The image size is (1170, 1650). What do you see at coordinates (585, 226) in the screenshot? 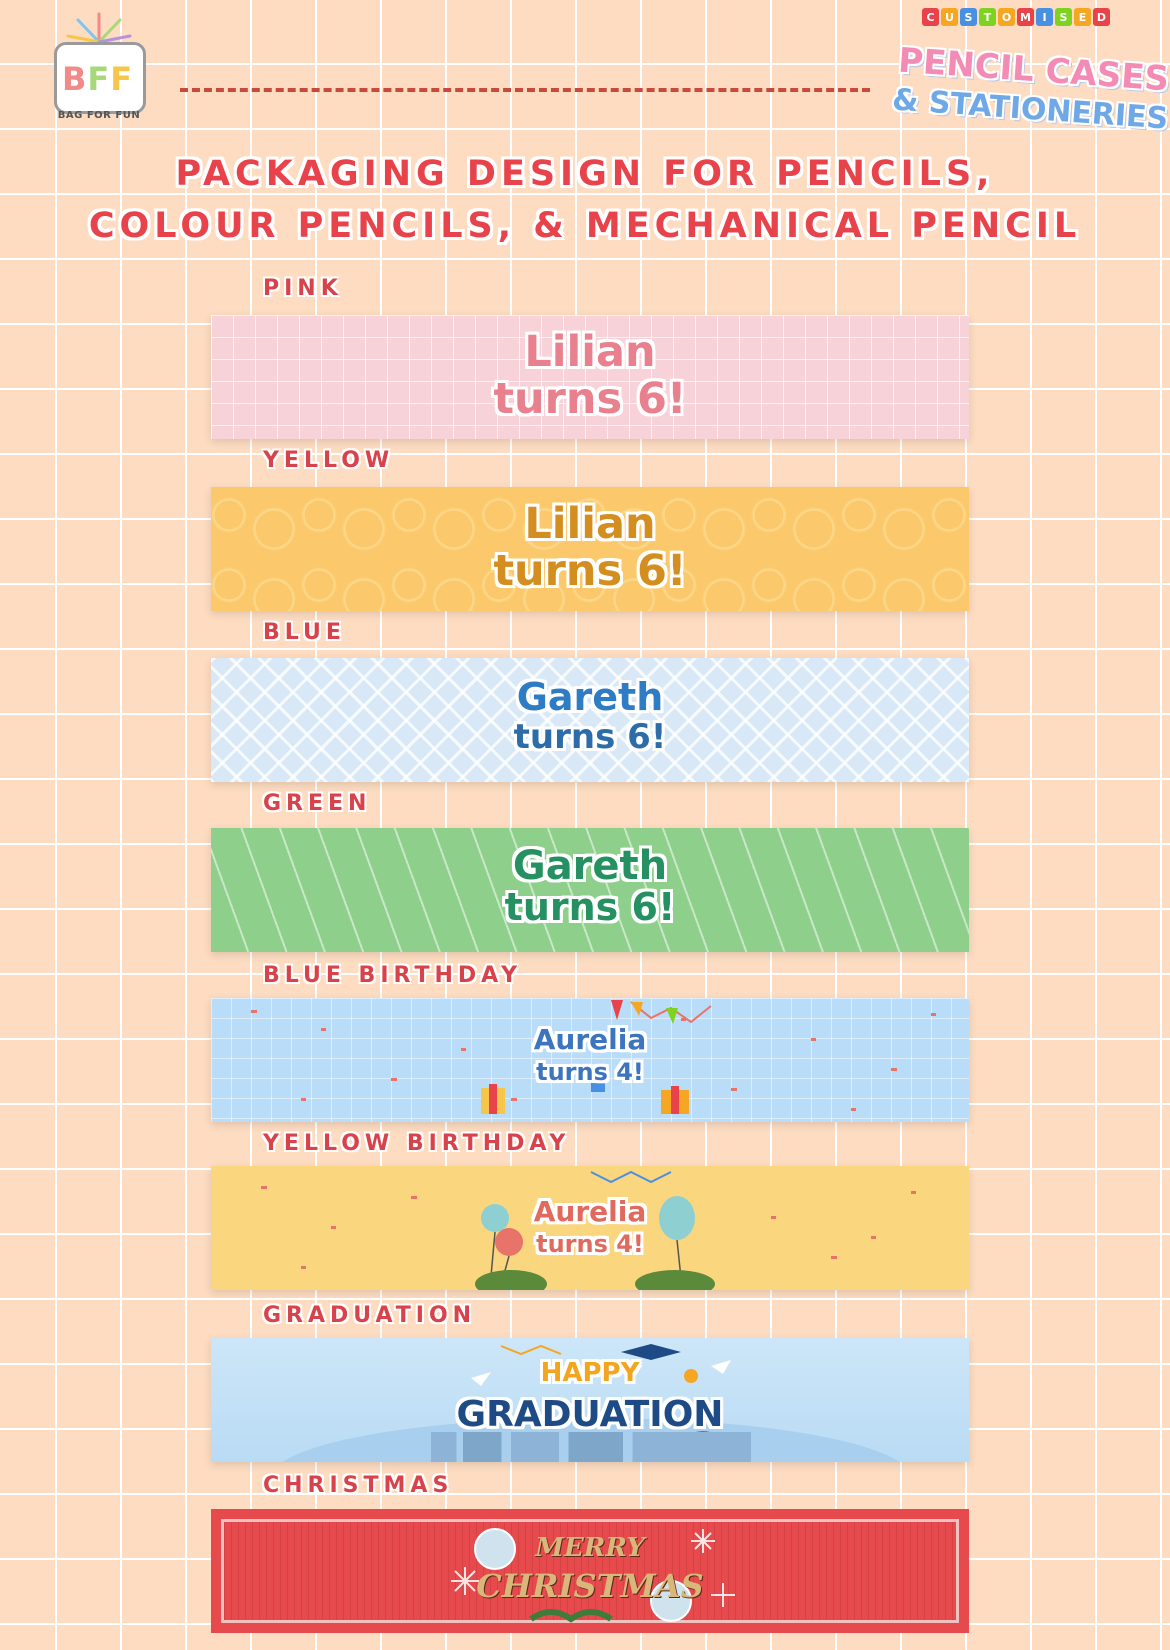
I see `page-title-line-2: COLOUR PENCILS, & MECHANICAL PENCIL` at bounding box center [585, 226].